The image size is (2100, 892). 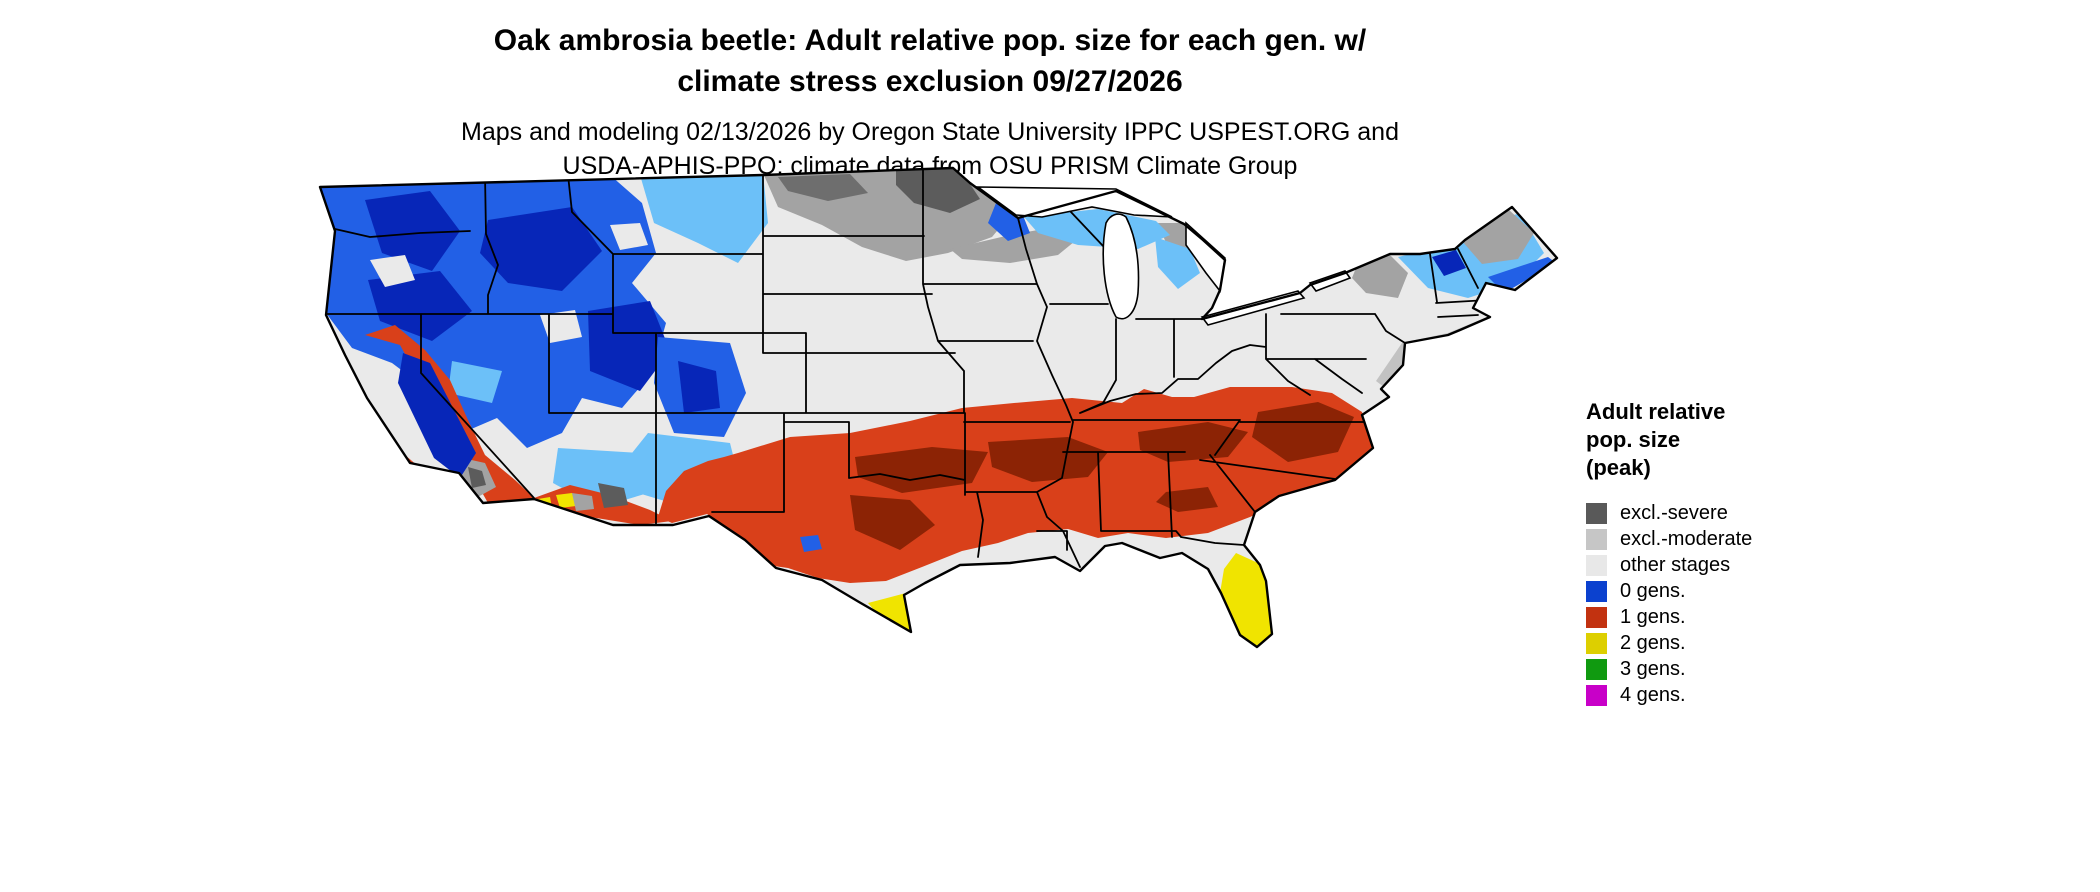 I want to click on legend-label: 4 gens., so click(x=1653, y=694).